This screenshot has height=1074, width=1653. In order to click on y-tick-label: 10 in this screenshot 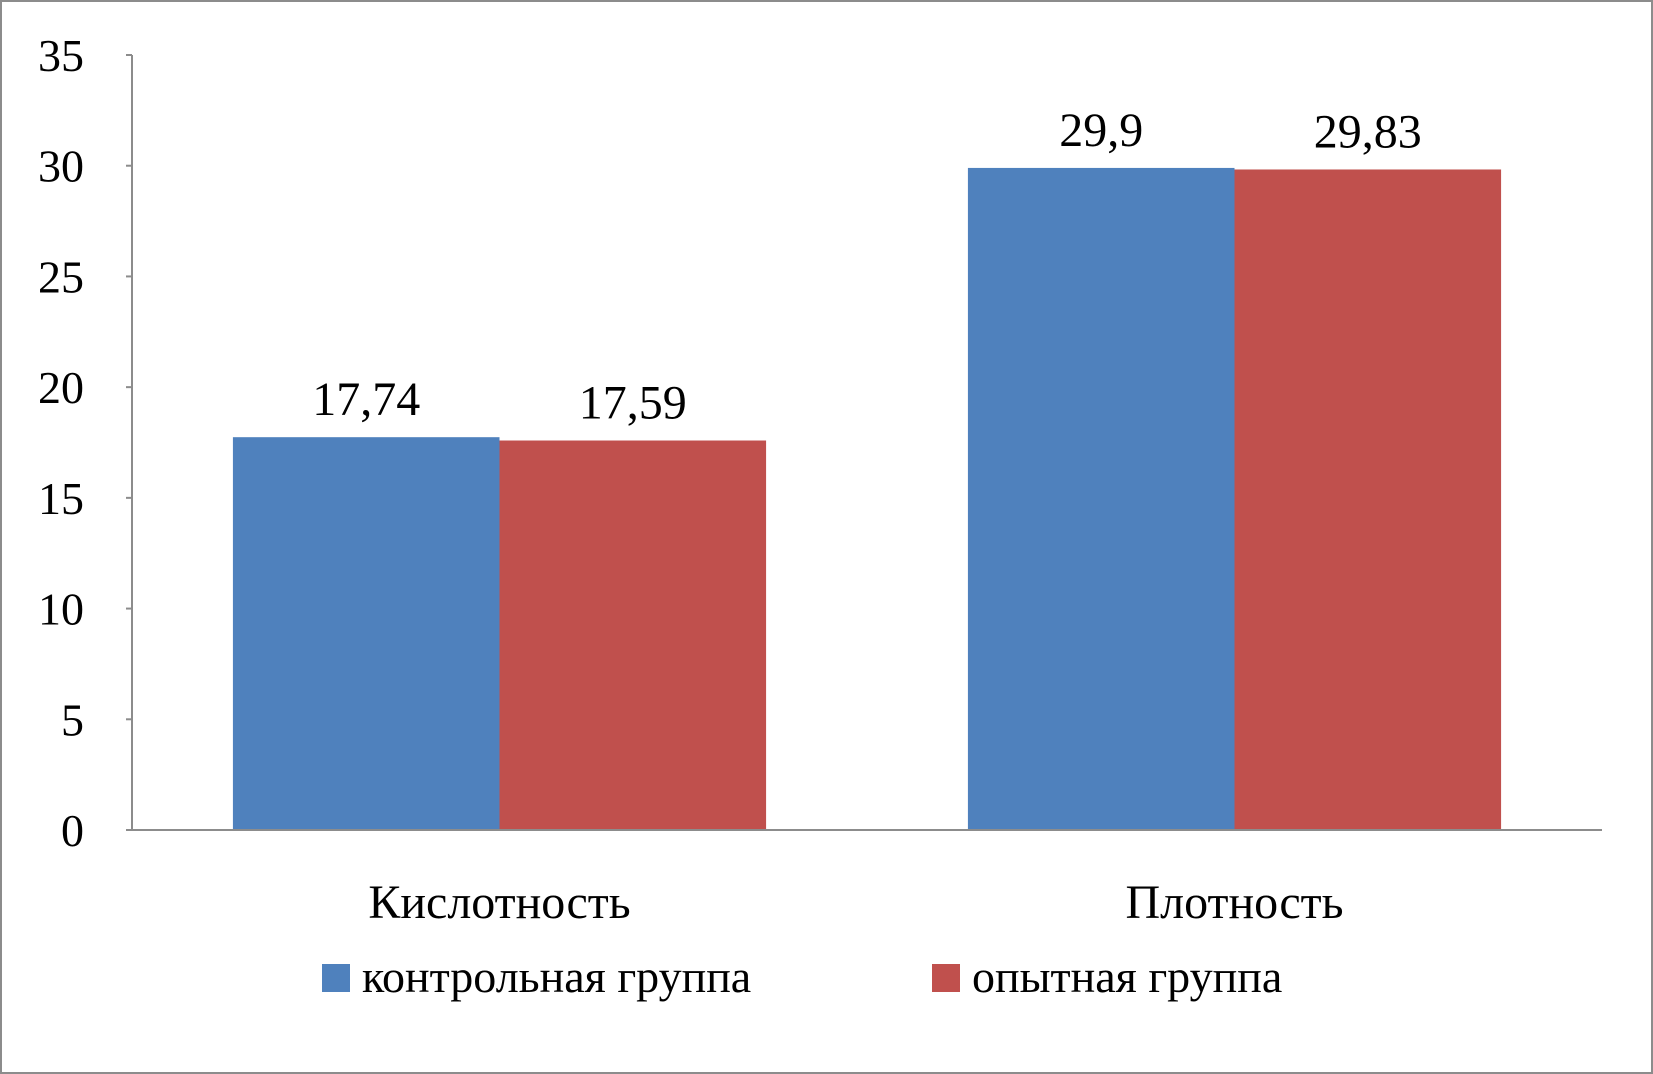, I will do `click(61, 609)`.